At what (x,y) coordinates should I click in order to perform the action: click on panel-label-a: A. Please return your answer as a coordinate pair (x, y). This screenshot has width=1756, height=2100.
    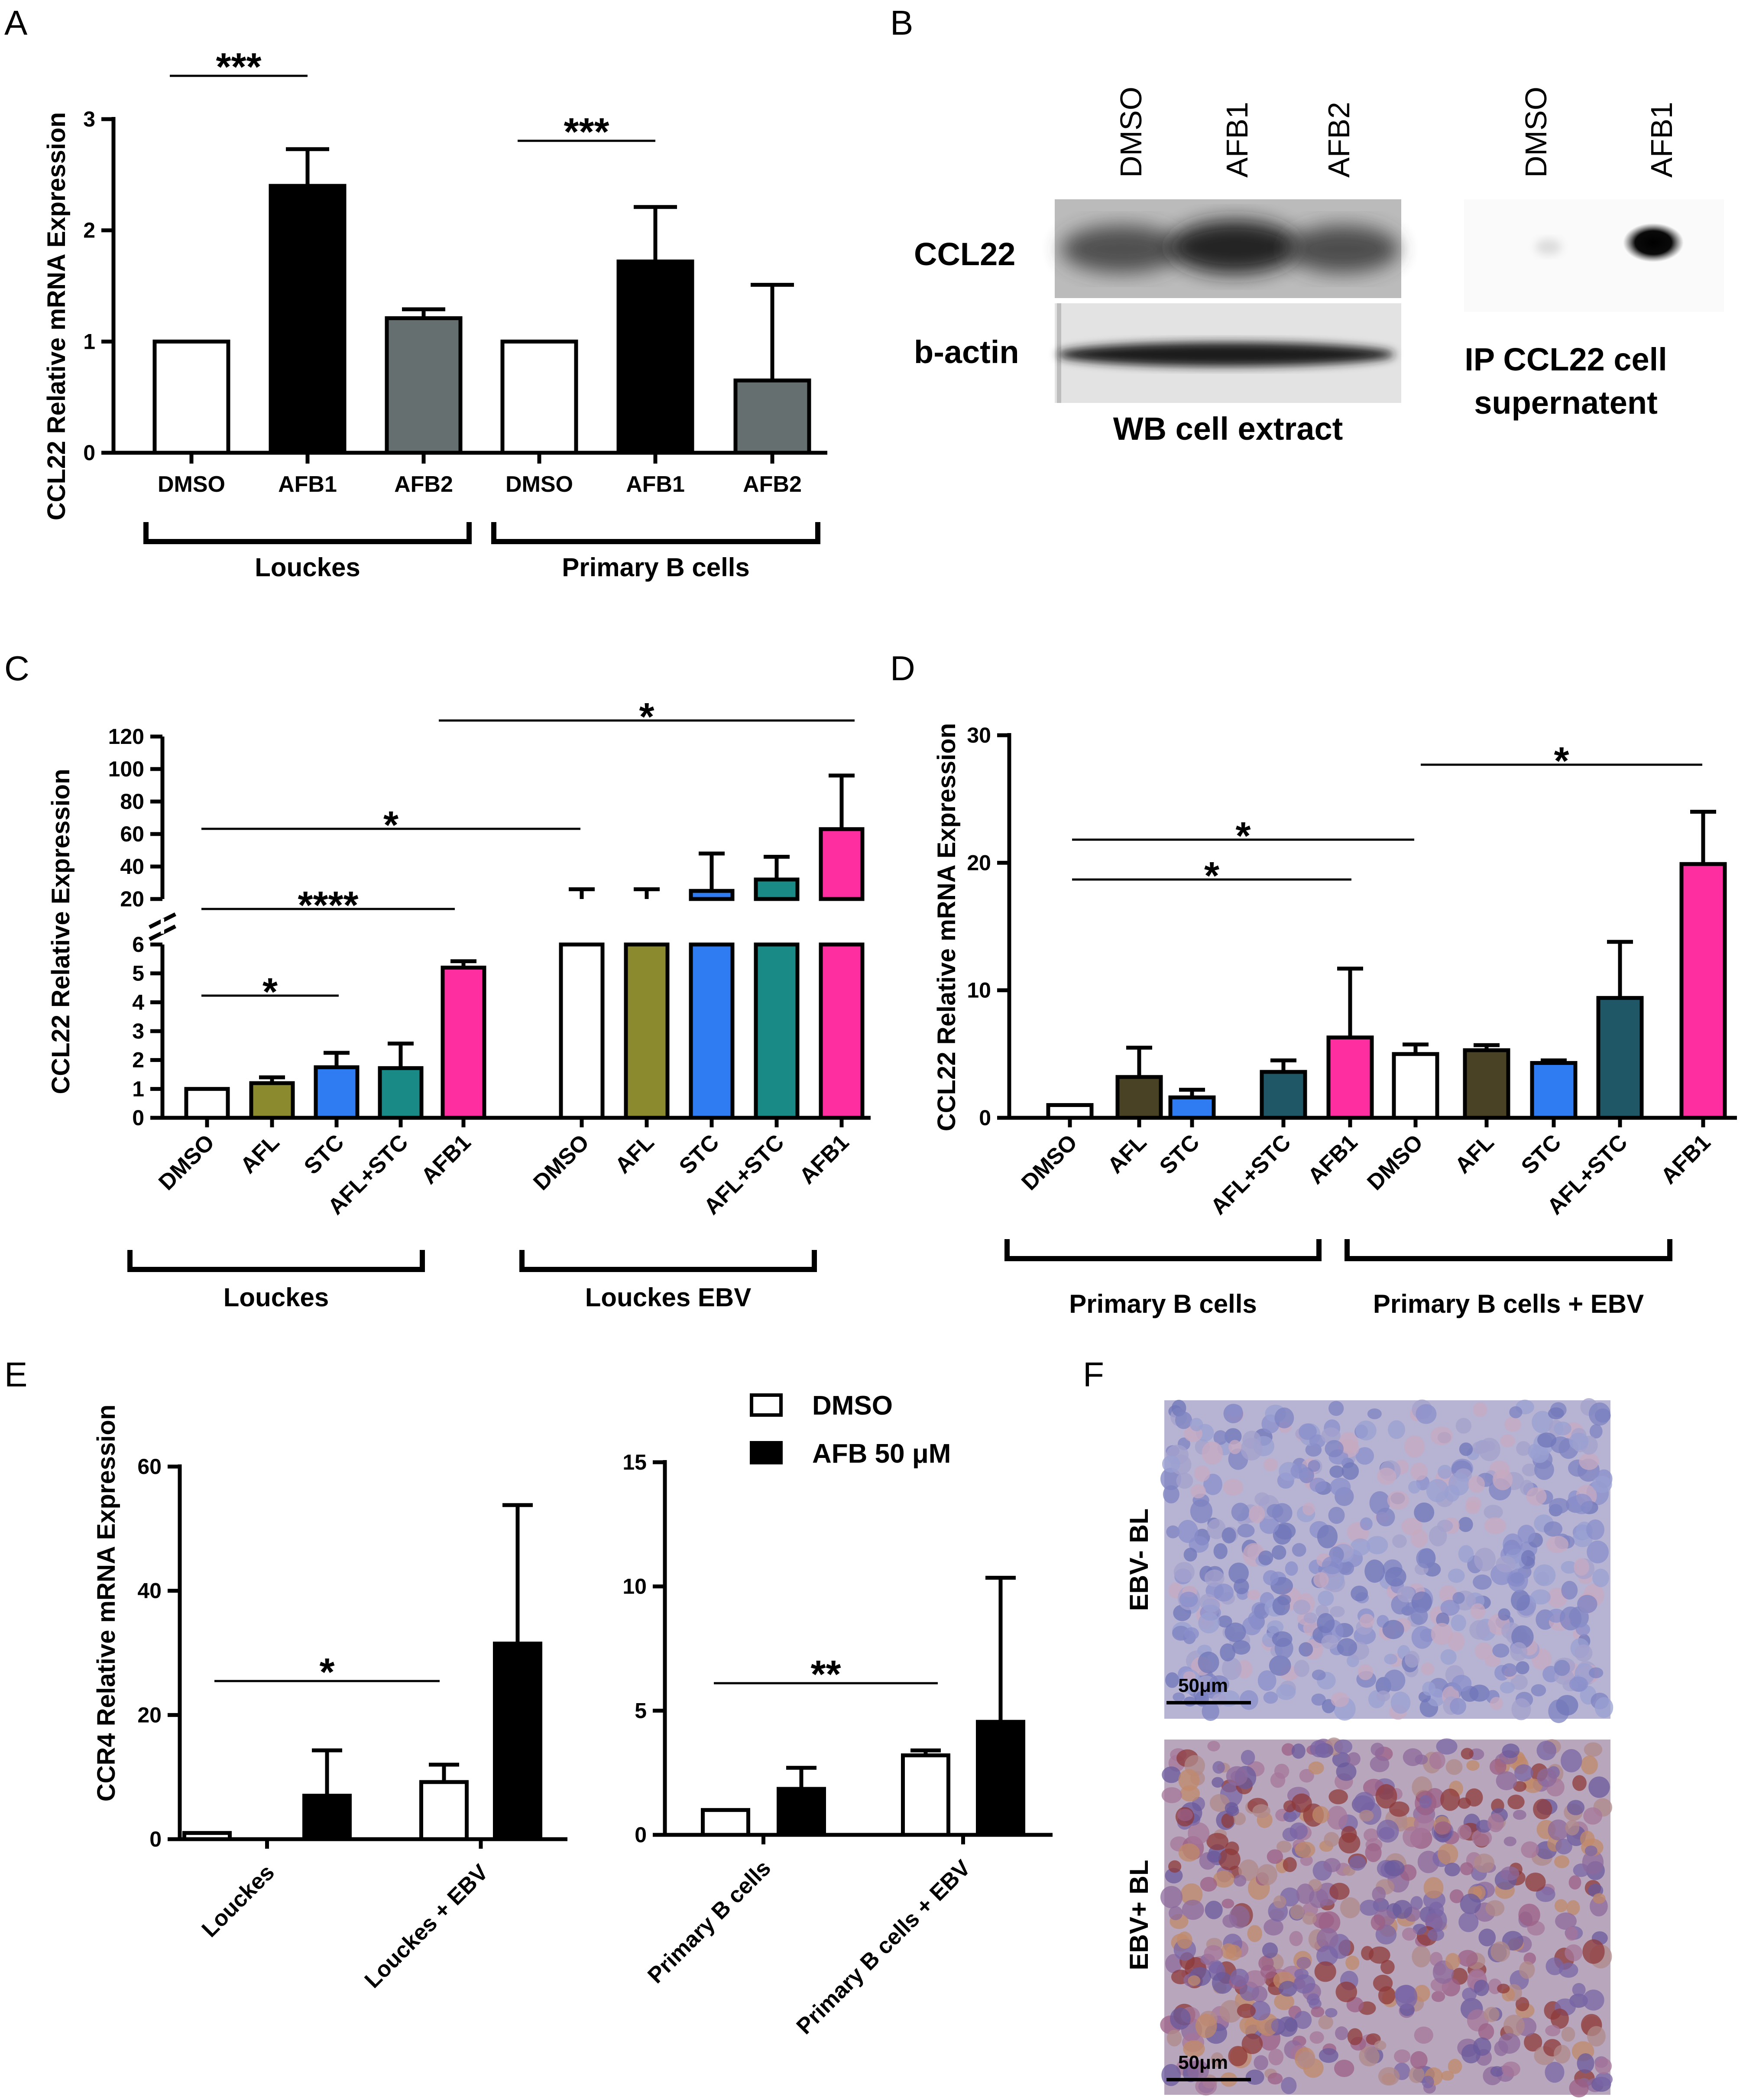
    Looking at the image, I should click on (16, 22).